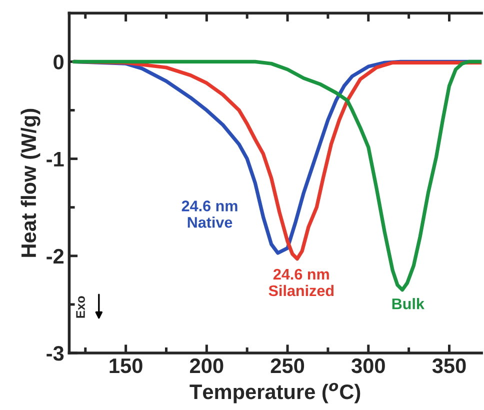  What do you see at coordinates (80, 307) in the screenshot?
I see `annotation: Exo` at bounding box center [80, 307].